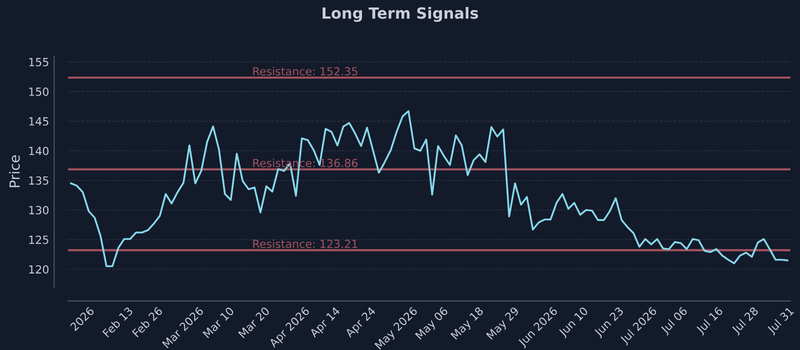  Describe the element at coordinates (400, 14) in the screenshot. I see `chart-title: Long Term Signals` at that location.